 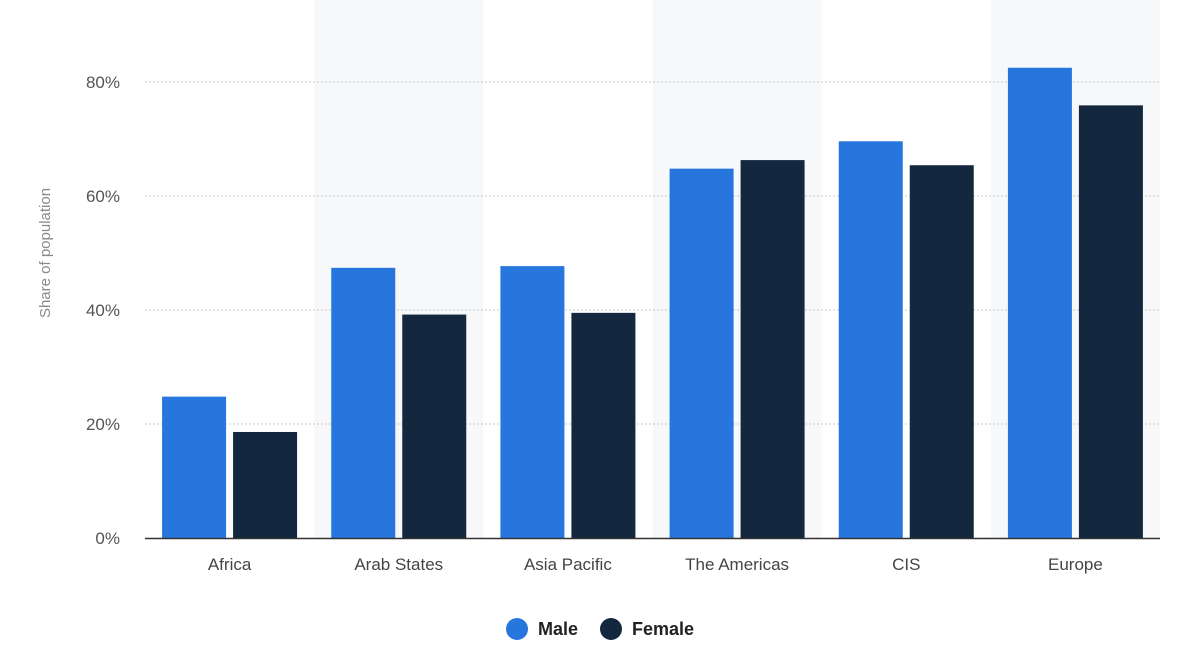 I want to click on bar-male-europe, so click(x=1039, y=302).